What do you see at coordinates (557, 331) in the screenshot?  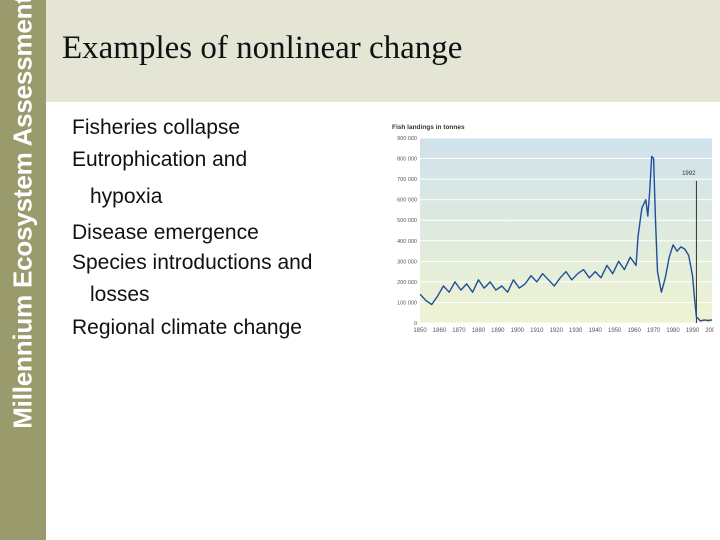 I see `x-tick-label: 1920` at bounding box center [557, 331].